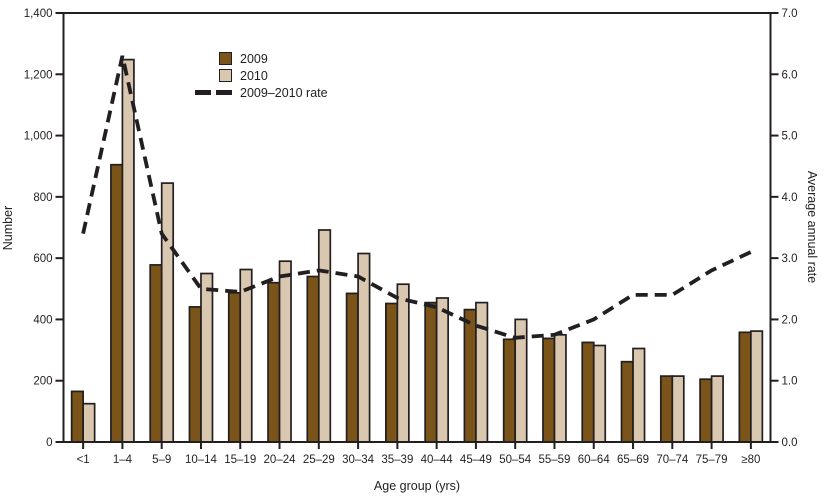 Image resolution: width=823 pixels, height=501 pixels. What do you see at coordinates (254, 75) in the screenshot?
I see `legend-label-2010: 2010` at bounding box center [254, 75].